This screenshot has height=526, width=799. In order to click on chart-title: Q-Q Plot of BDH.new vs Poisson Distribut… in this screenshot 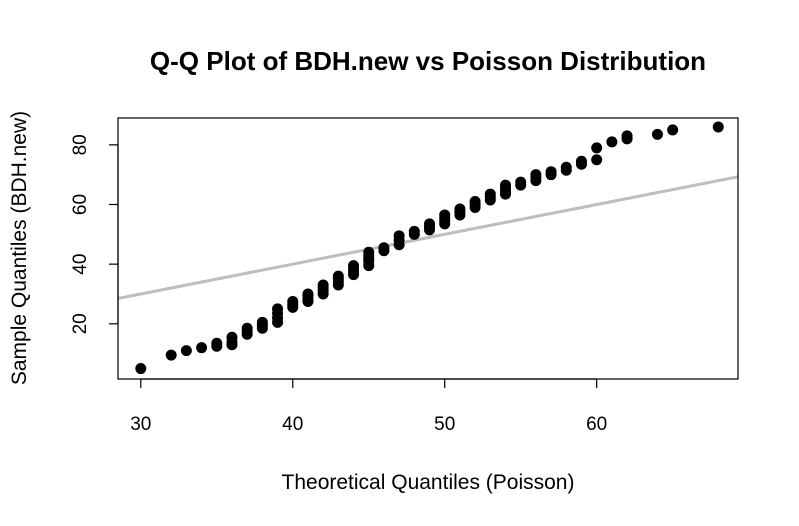, I will do `click(428, 61)`.